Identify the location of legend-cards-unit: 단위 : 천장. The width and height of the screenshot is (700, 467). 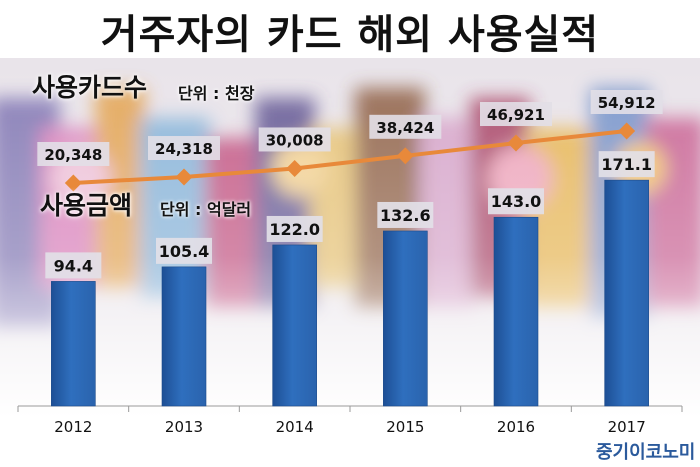
(216, 93).